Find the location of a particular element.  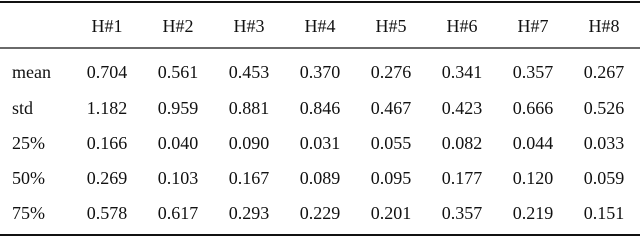

cell: 0.453 is located at coordinates (249, 72).